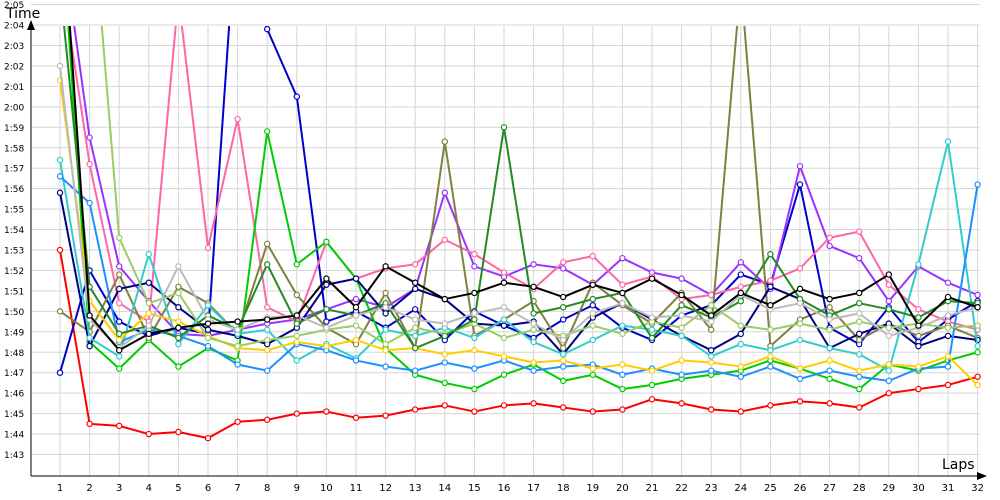  I want to click on y-tick-label: 1:51, so click(14, 292).